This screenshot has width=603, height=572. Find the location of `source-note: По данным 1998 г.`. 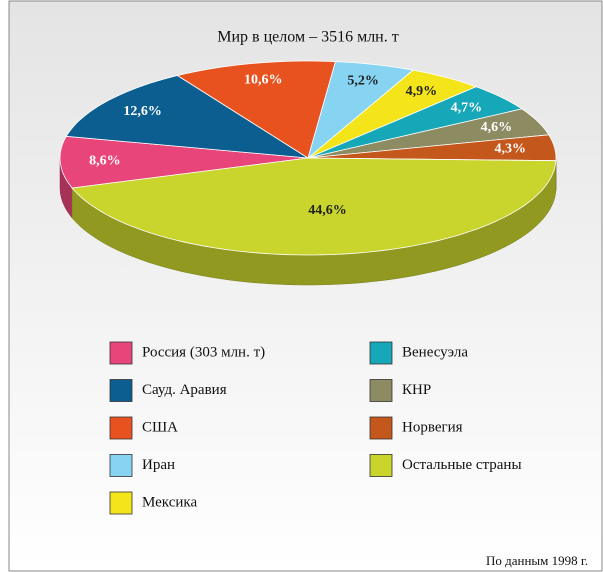

source-note: По данным 1998 г. is located at coordinates (537, 560).